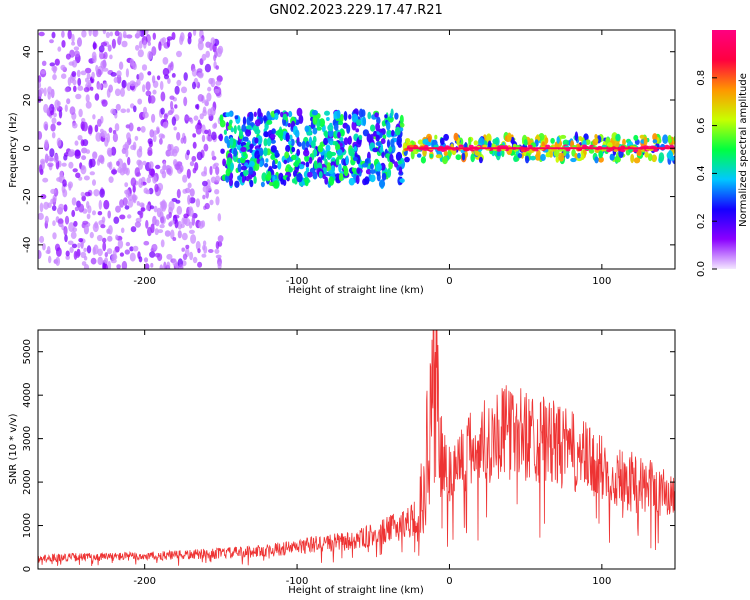 This screenshot has height=600, width=750. Describe the element at coordinates (27, 245) in the screenshot. I see `y-tick-label: -40` at that location.